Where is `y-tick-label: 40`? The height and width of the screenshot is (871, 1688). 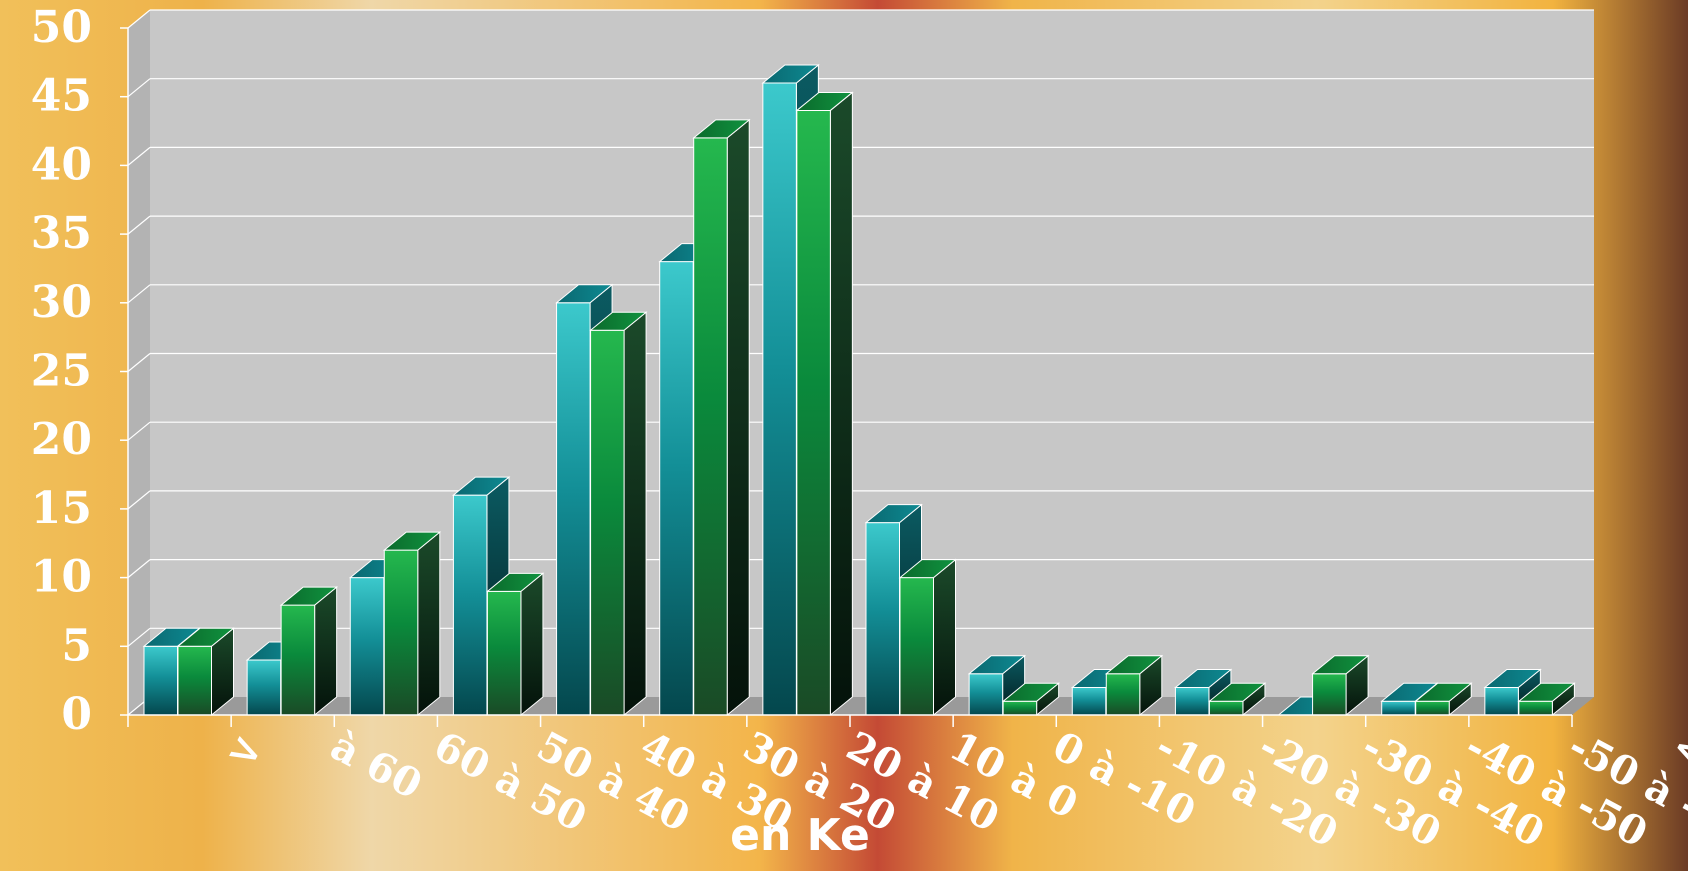
y-tick-label: 40 is located at coordinates (61, 164).